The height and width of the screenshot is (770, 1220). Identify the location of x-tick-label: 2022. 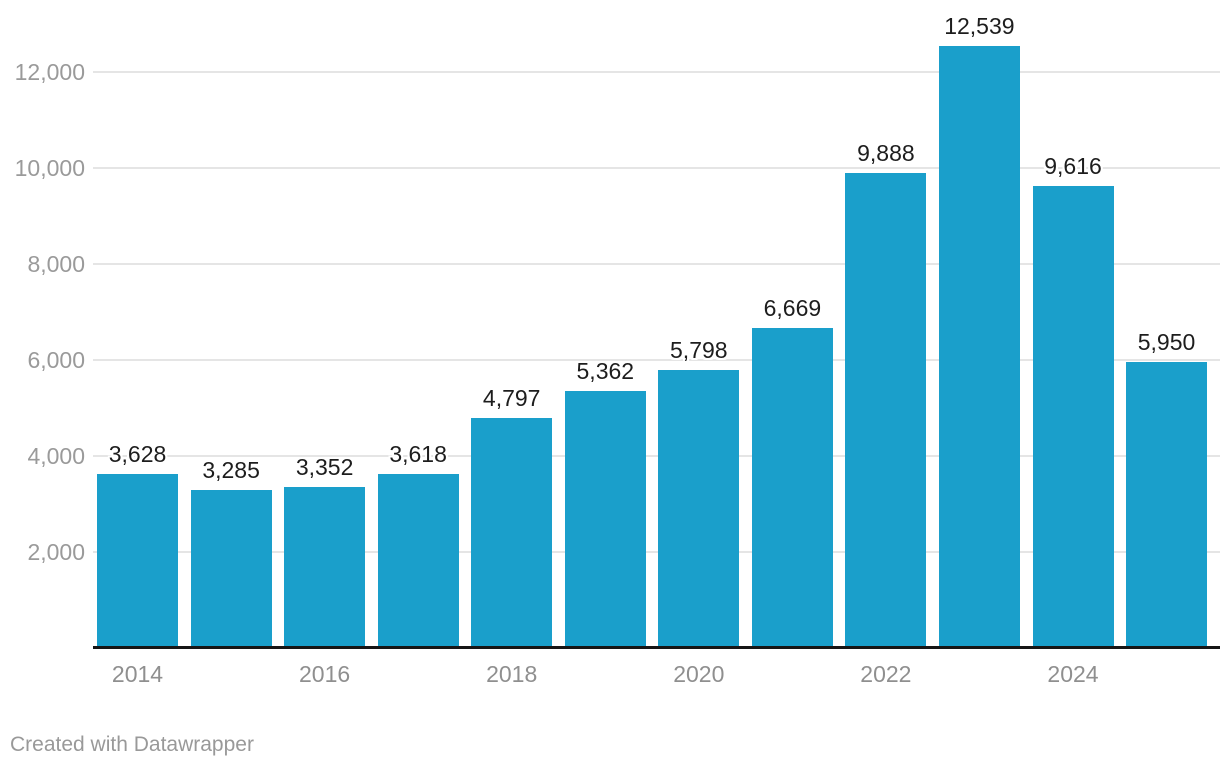
(886, 674).